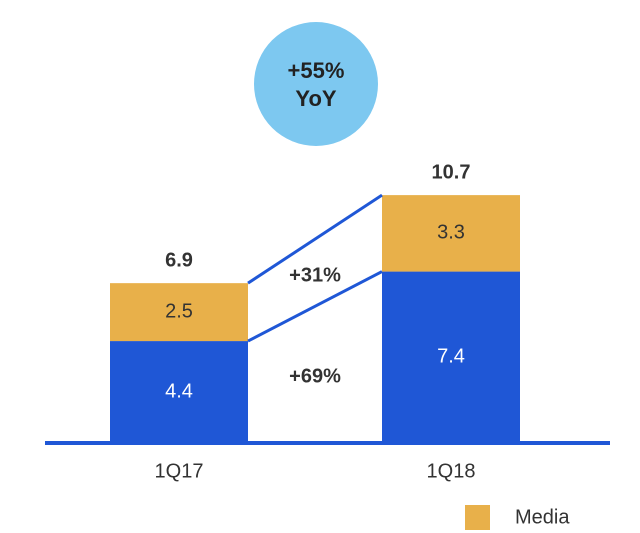  Describe the element at coordinates (315, 376) in the screenshot. I see `base-growth: +69%` at that location.